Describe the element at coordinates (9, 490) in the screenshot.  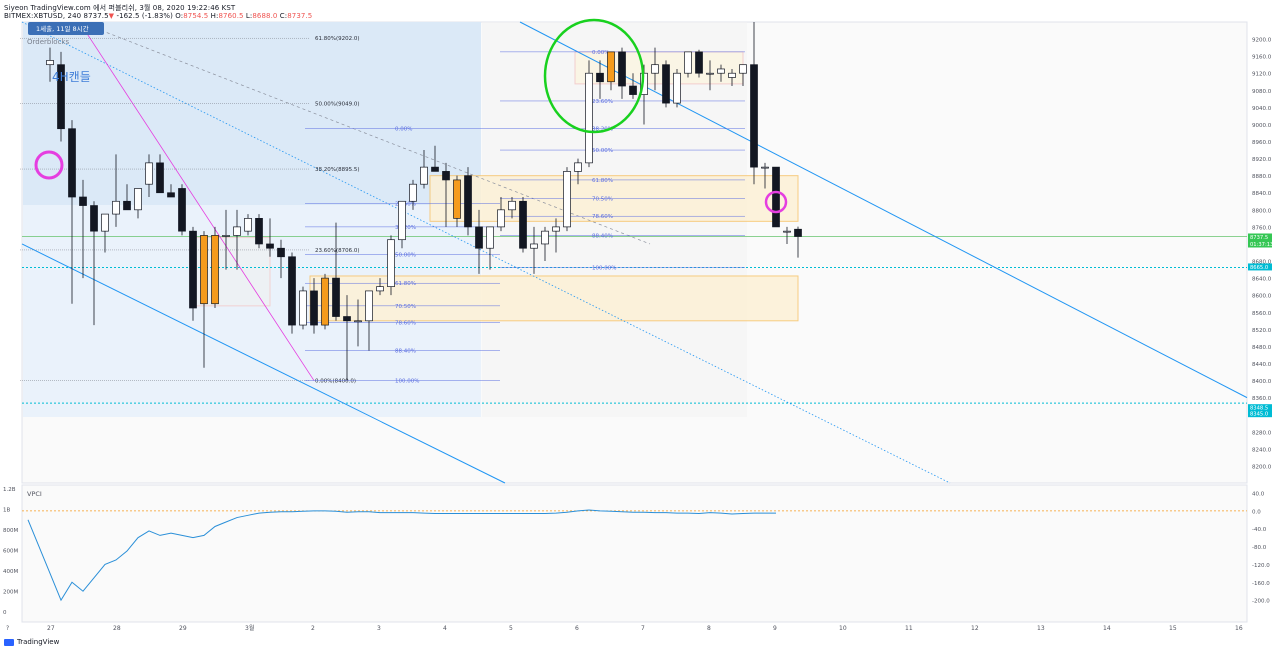
I see `vpci-left-tick: 1.2B` at that location.